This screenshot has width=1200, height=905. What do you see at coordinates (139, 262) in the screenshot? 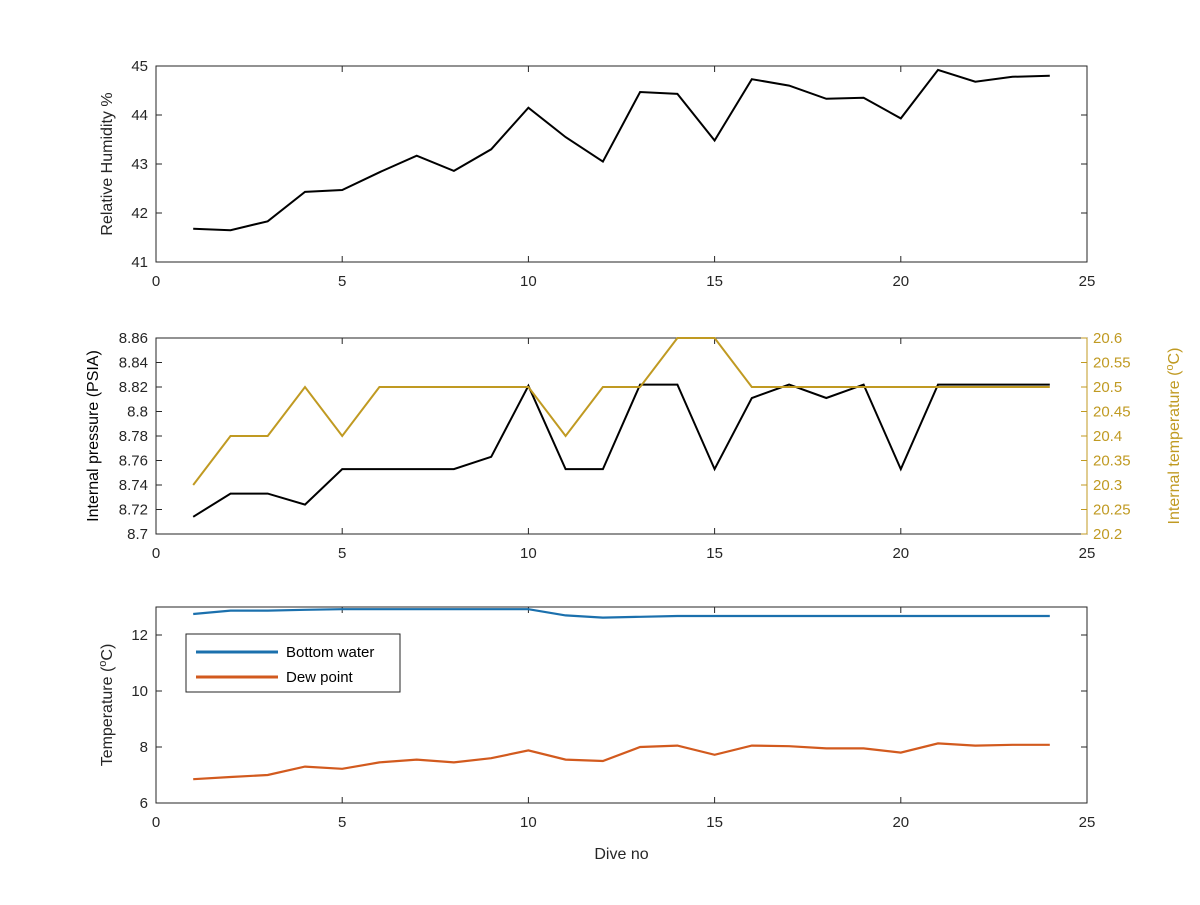
I see `y-tick-label: 41` at bounding box center [139, 262].